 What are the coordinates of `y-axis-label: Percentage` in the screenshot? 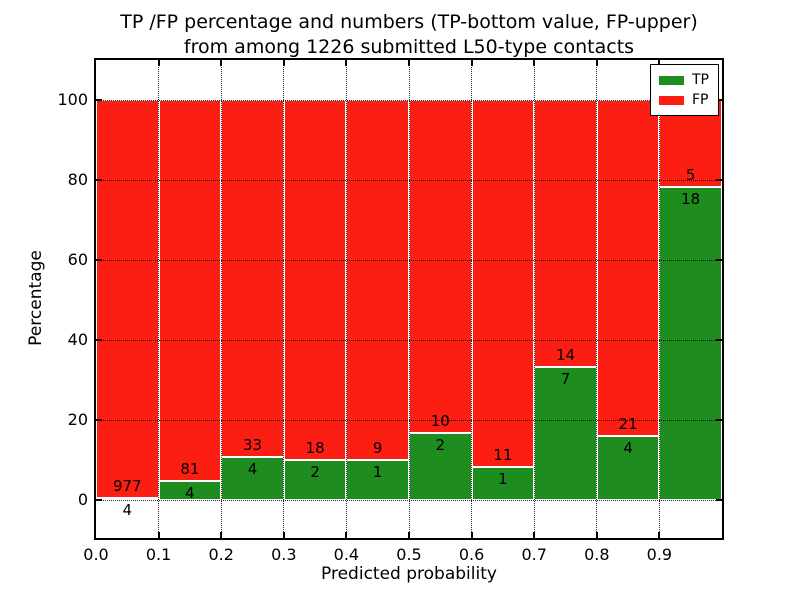 It's located at (36, 298).